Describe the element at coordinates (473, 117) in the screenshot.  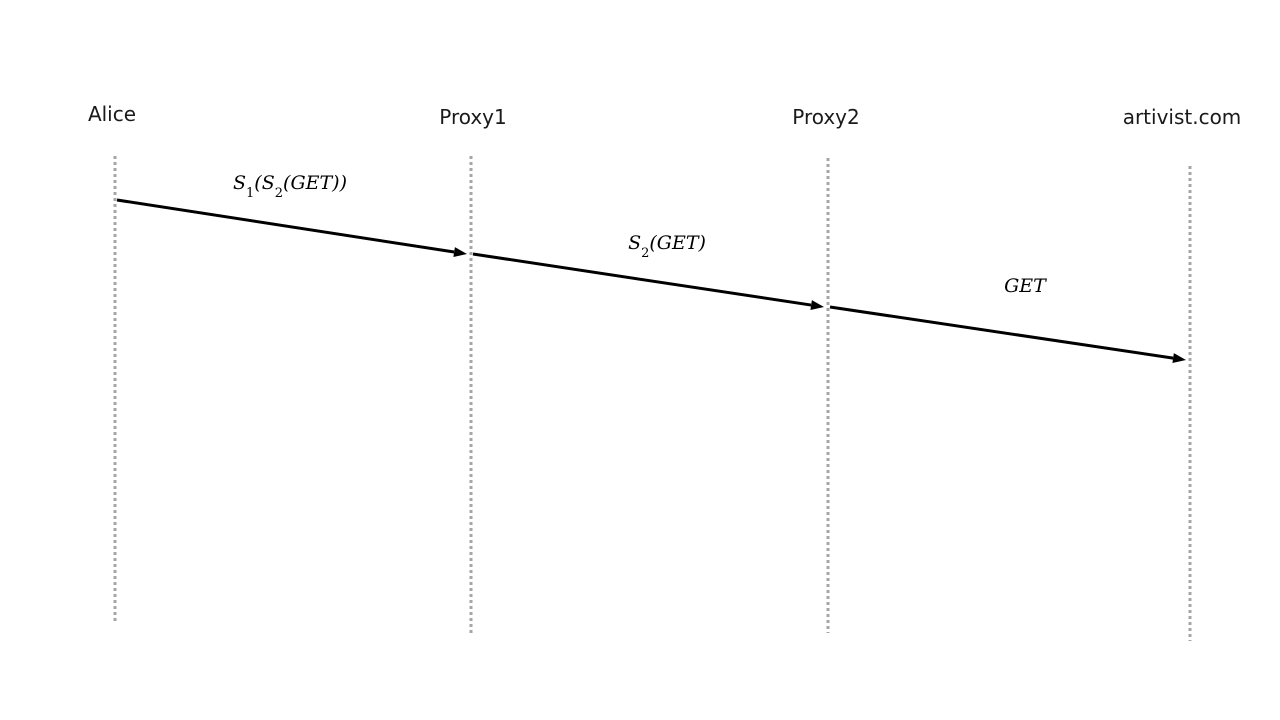
I see `participant-label-proxy1: Proxy1` at that location.